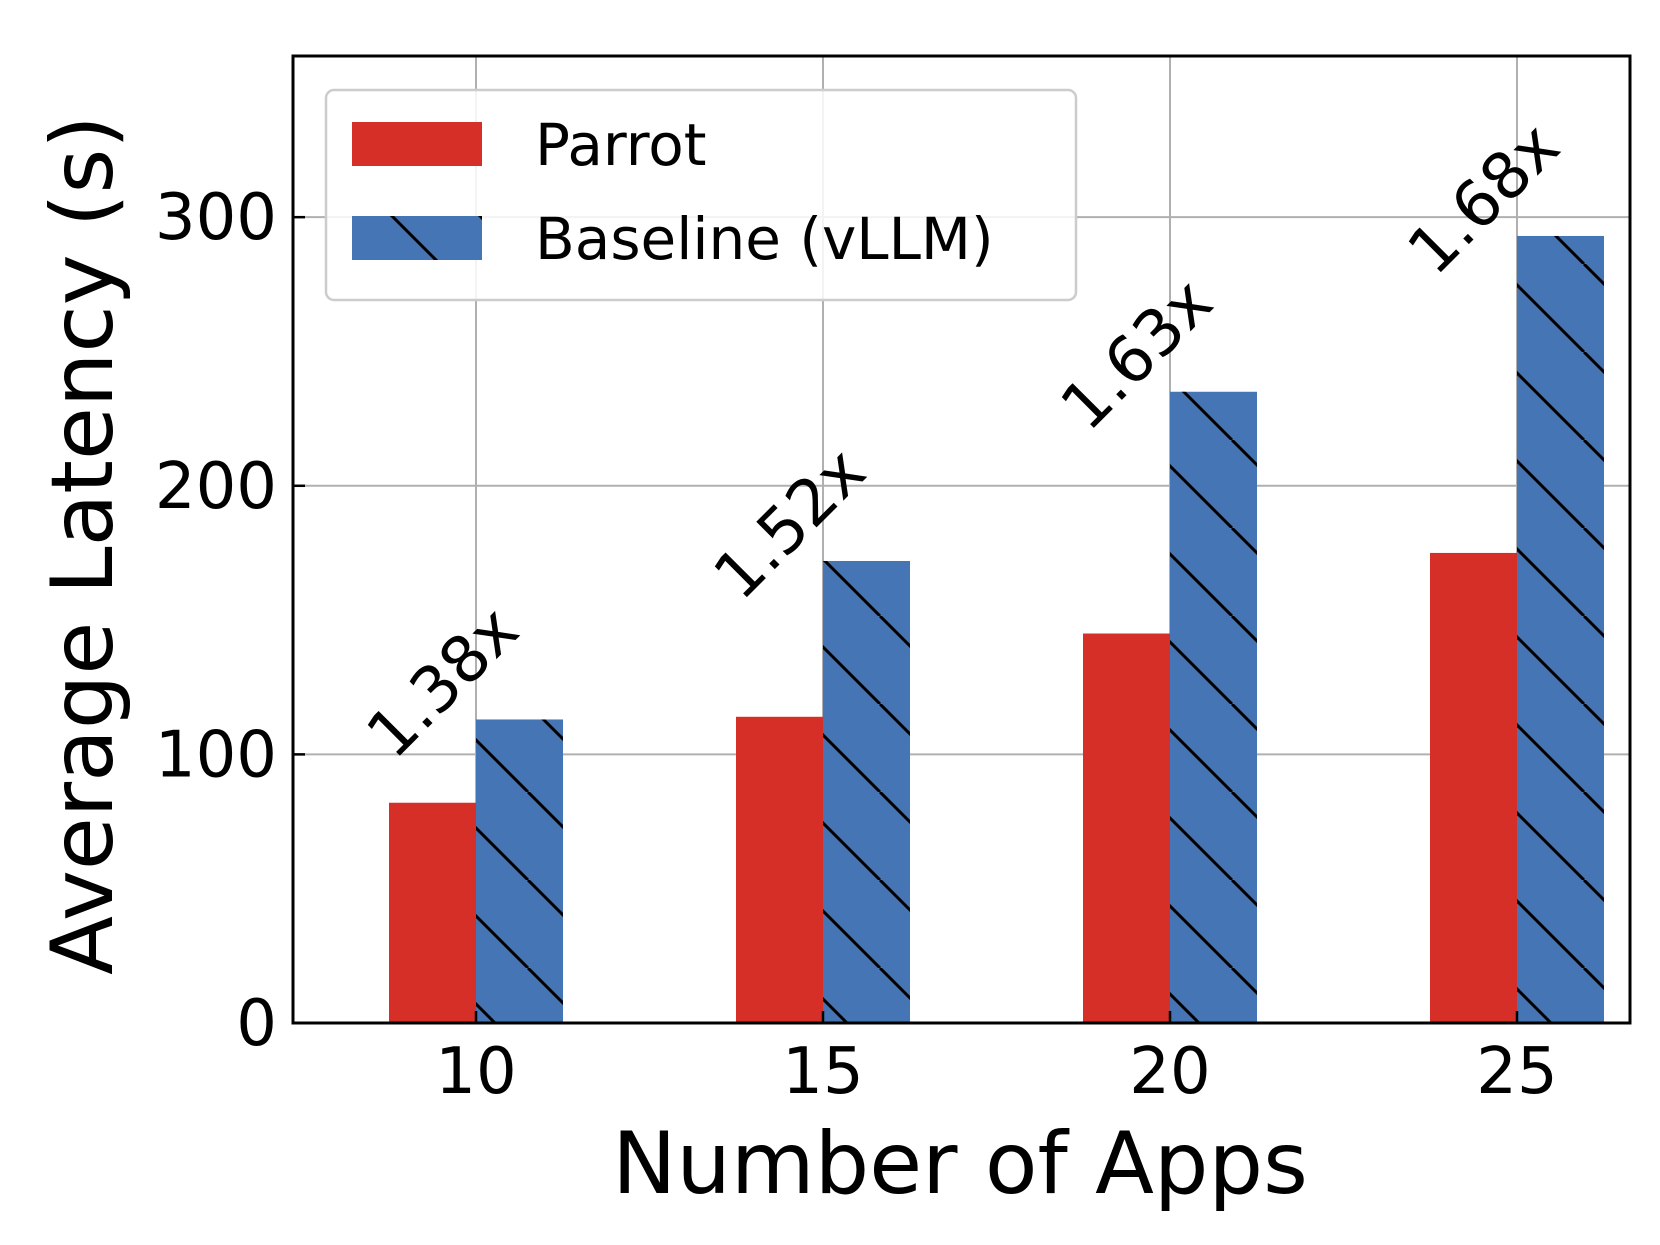 The width and height of the screenshot is (1660, 1245). What do you see at coordinates (417, 144) in the screenshot?
I see `legend-swatch-parrot` at bounding box center [417, 144].